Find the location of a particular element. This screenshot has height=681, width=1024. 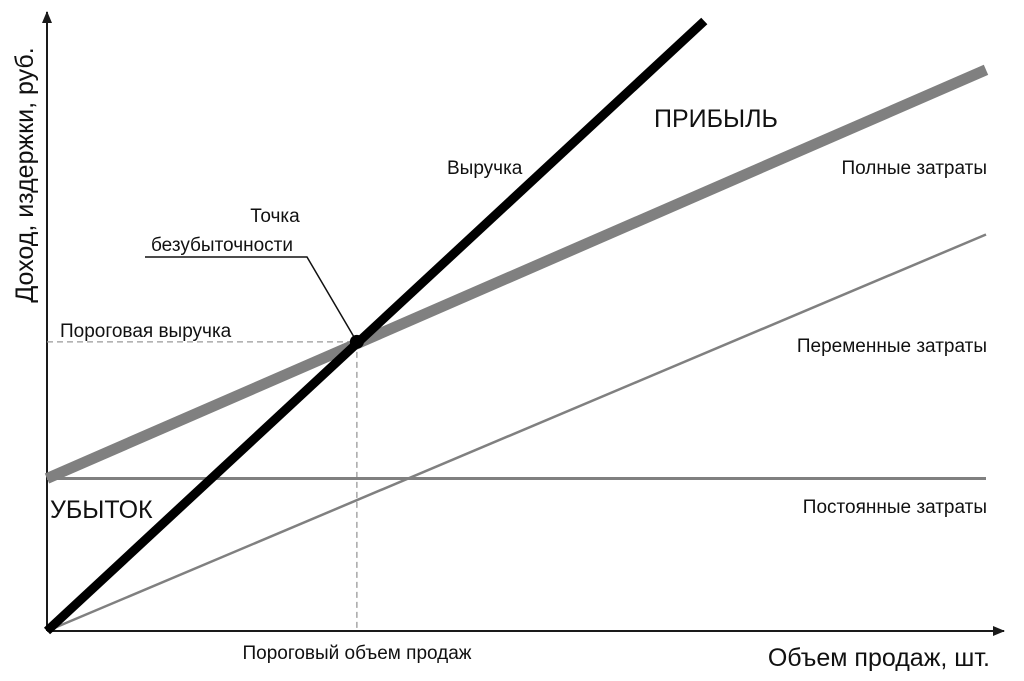

break-even-point is located at coordinates (356, 341).